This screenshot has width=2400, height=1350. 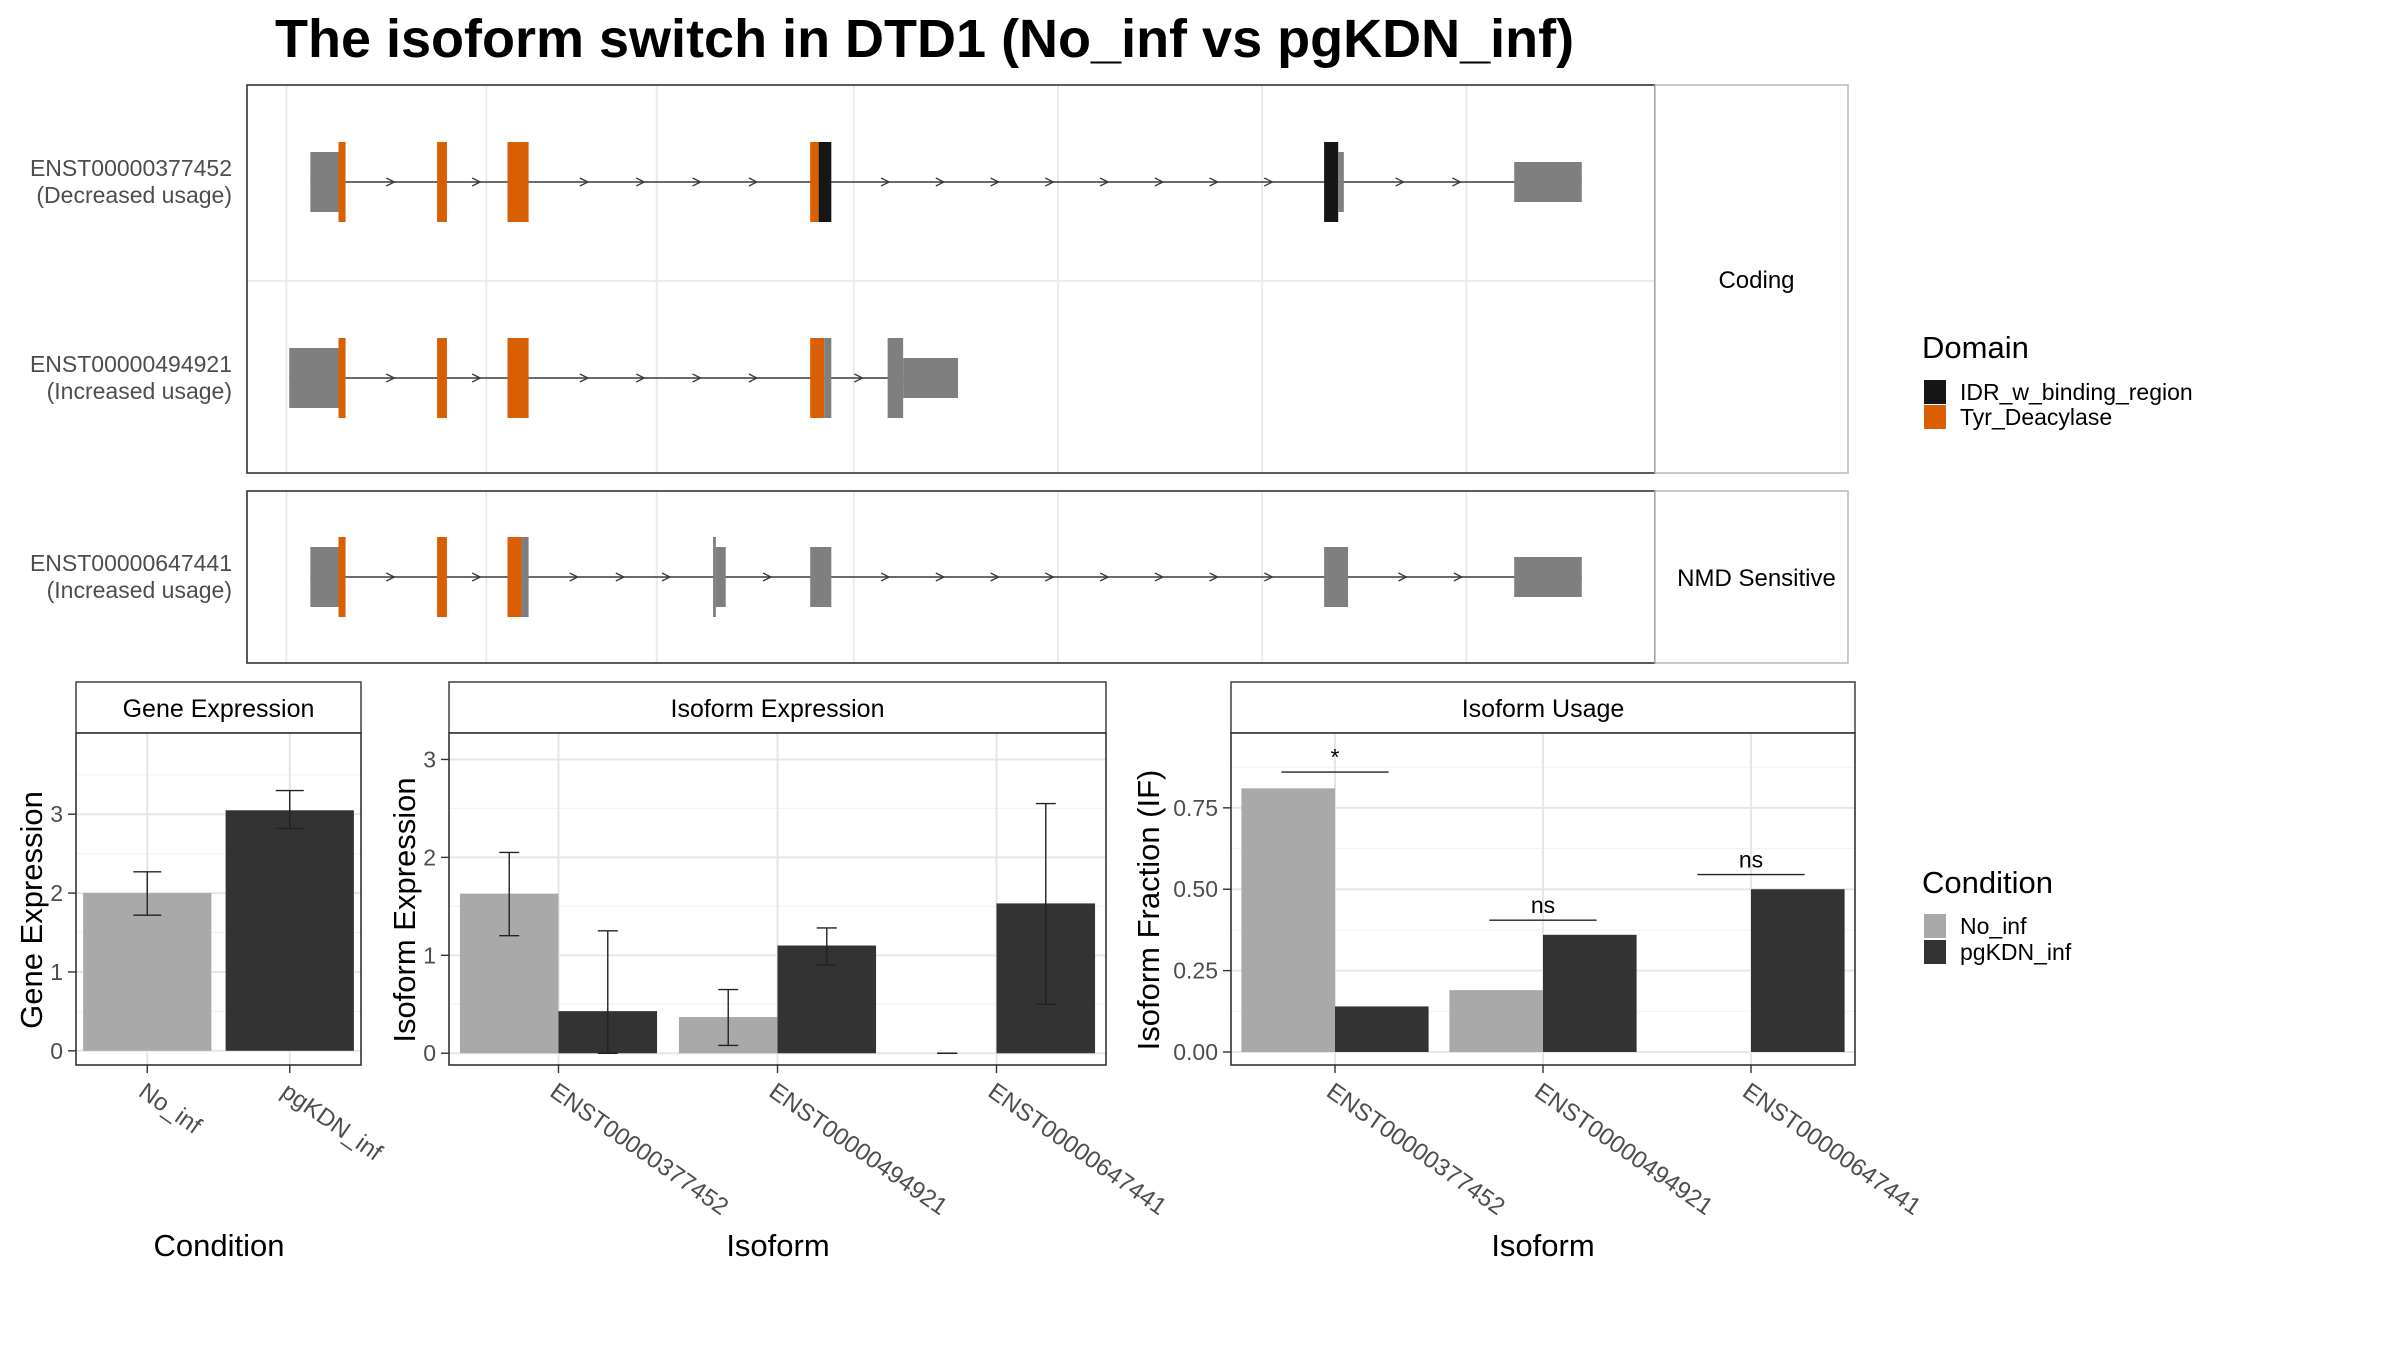 I want to click on y-tick-label: 3, so click(x=56, y=814).